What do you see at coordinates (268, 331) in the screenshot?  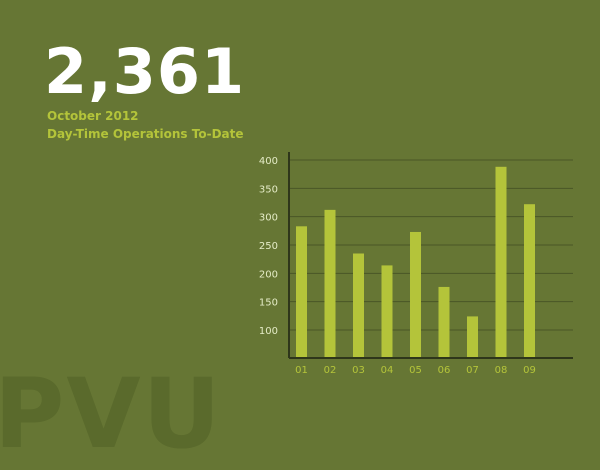 I see `y-tick-label: 100` at bounding box center [268, 331].